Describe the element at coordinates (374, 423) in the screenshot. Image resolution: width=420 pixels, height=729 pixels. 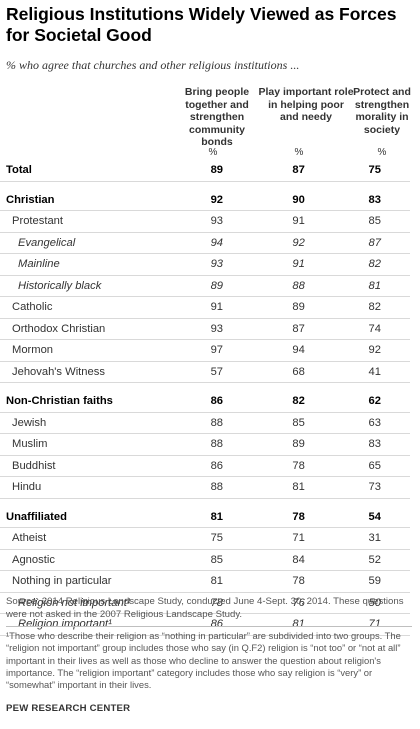
I see `table-cell: 63` at that location.